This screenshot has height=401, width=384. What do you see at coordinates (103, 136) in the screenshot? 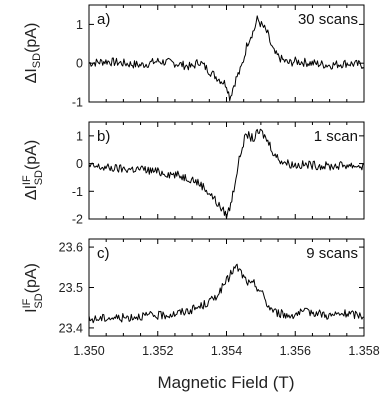
I see `panel-b-label: b)` at bounding box center [103, 136].